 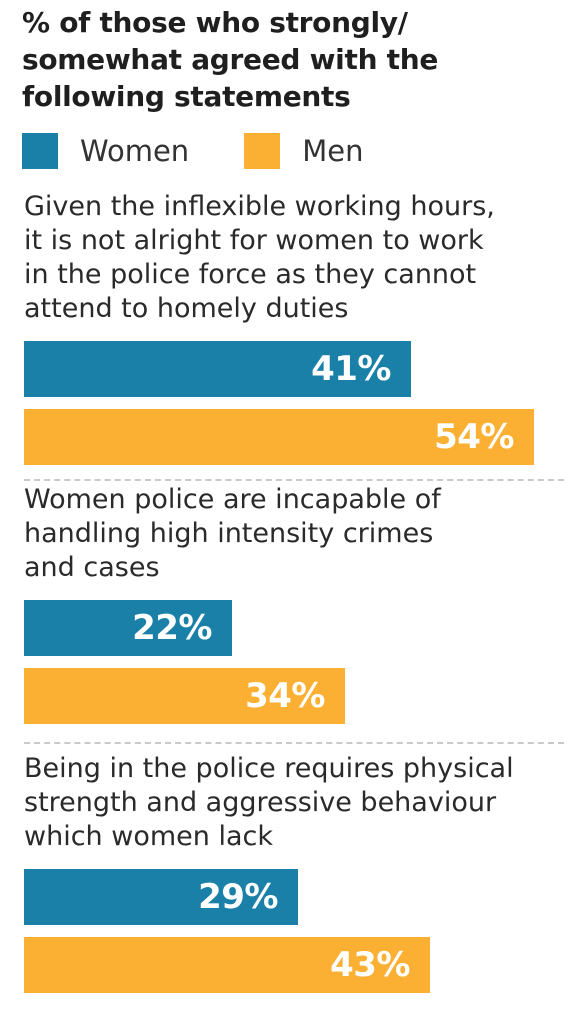 What do you see at coordinates (161, 897) in the screenshot?
I see `bar-women-3: 29%` at bounding box center [161, 897].